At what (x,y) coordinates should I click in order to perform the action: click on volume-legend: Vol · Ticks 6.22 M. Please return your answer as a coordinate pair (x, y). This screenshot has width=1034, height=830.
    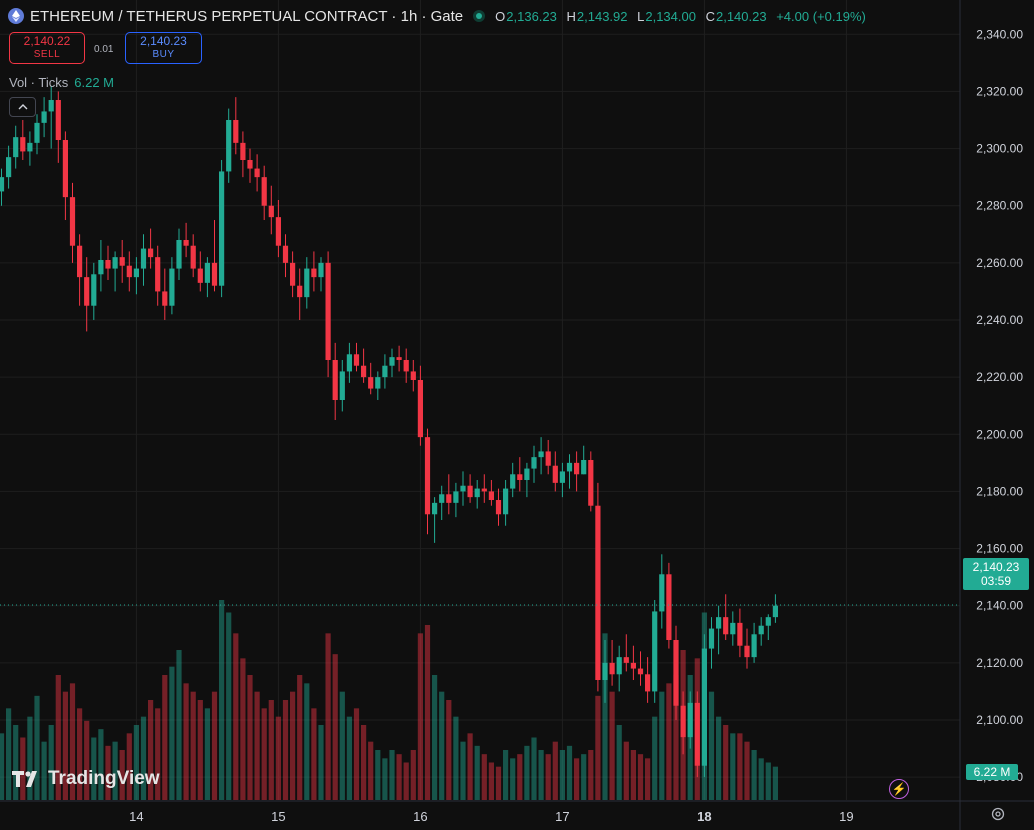
    Looking at the image, I should click on (61, 82).